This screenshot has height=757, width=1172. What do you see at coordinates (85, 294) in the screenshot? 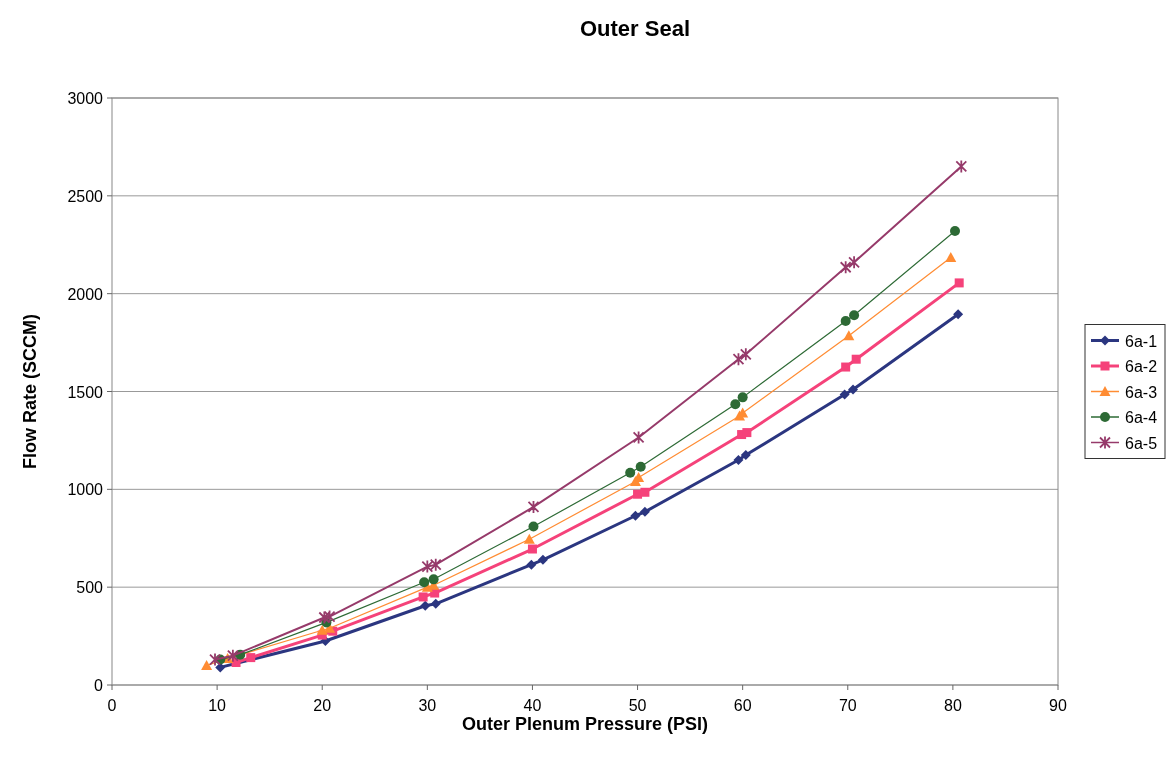
I see `y-tick-label: 2000` at bounding box center [85, 294].